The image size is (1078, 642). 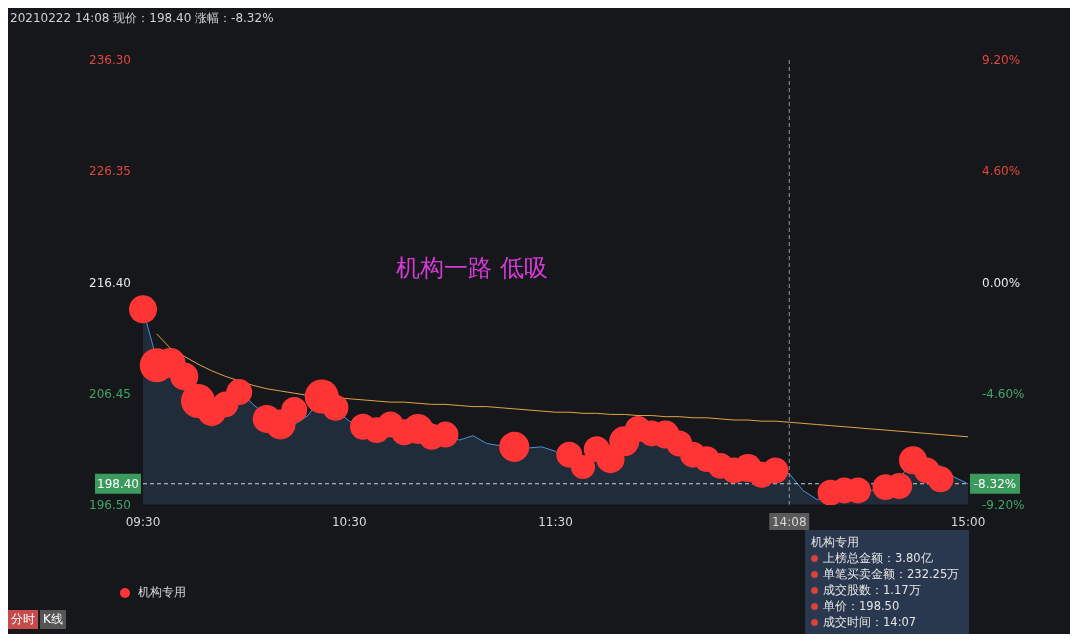 I want to click on x-tick-label: 14:08, so click(x=789, y=522).